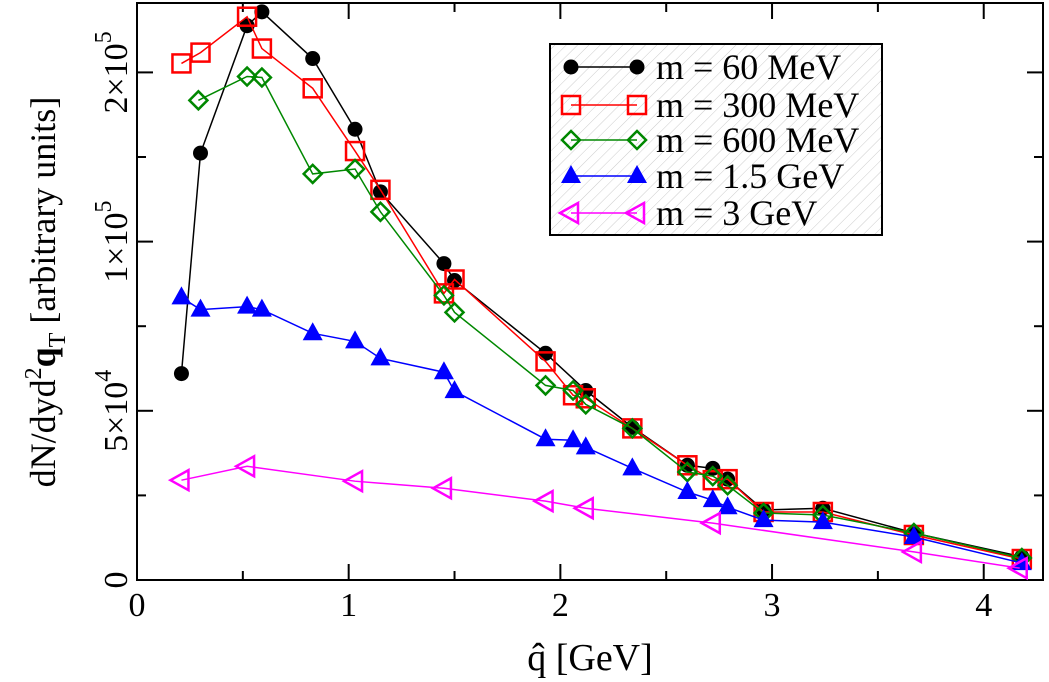 The height and width of the screenshot is (682, 1049). I want to click on x-axis-label: q̂ [GeV], so click(590, 658).